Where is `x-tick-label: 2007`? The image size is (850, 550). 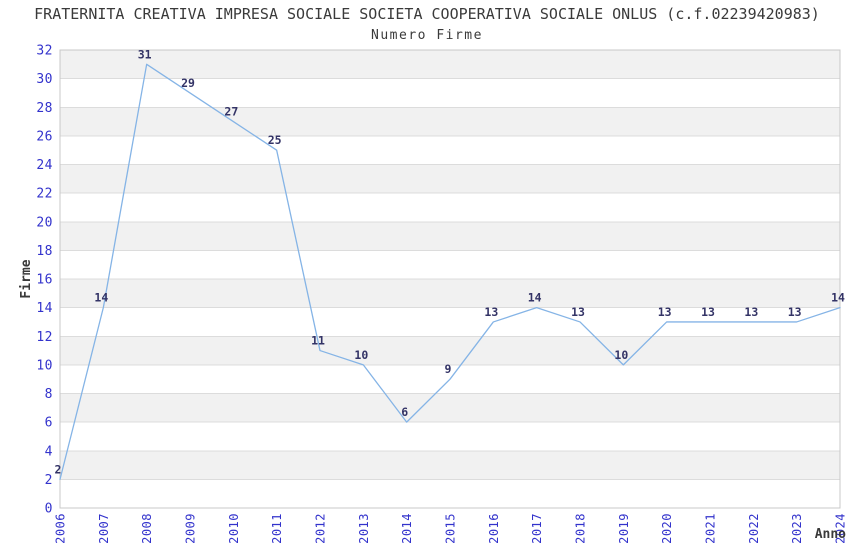
x-tick-label: 2007 is located at coordinates (104, 528).